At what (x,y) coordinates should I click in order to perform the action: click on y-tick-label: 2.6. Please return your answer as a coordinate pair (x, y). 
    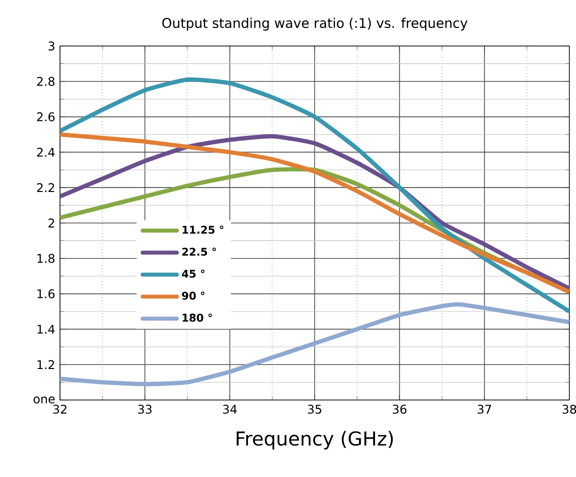
    Looking at the image, I should click on (46, 117).